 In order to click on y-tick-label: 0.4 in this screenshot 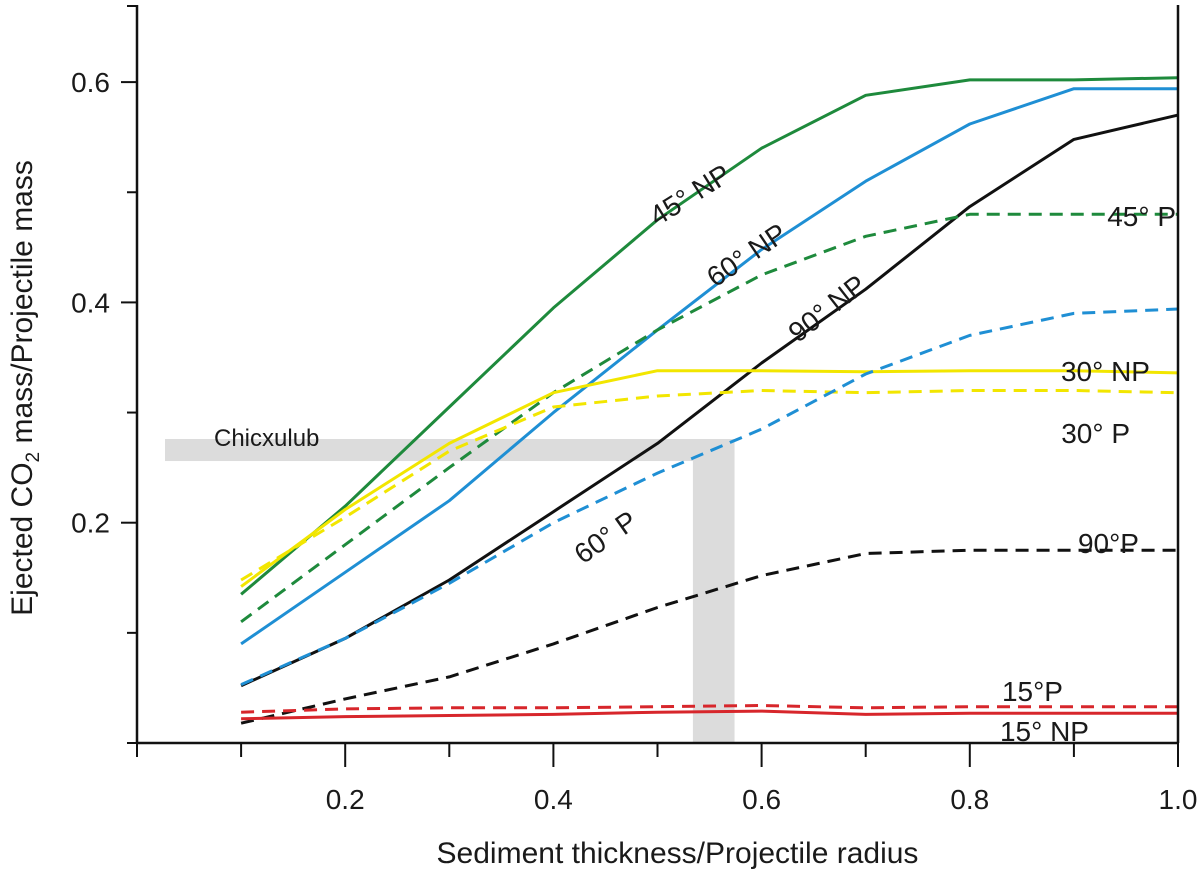, I will do `click(90, 302)`.